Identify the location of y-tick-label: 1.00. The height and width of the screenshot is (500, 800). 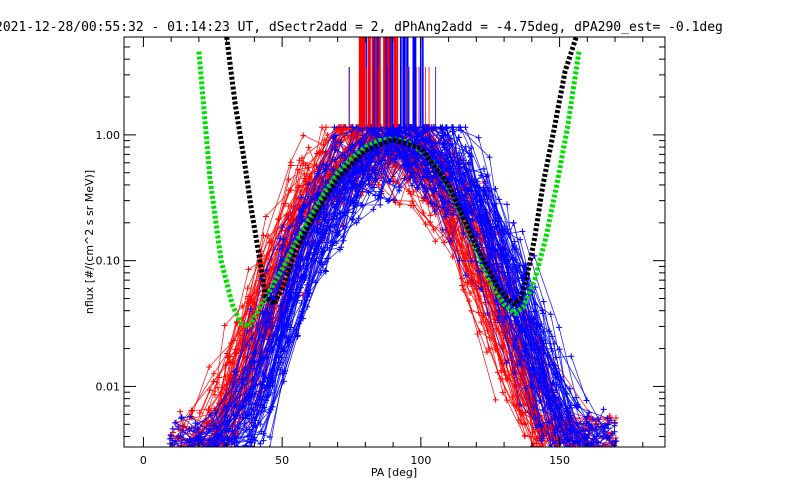
(108, 135).